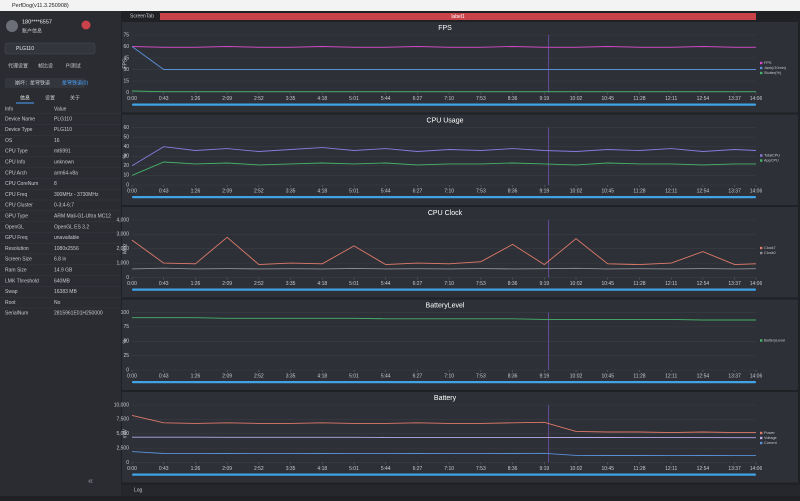 This screenshot has height=501, width=800. What do you see at coordinates (57, 141) in the screenshot?
I see `row-value: 16` at bounding box center [57, 141].